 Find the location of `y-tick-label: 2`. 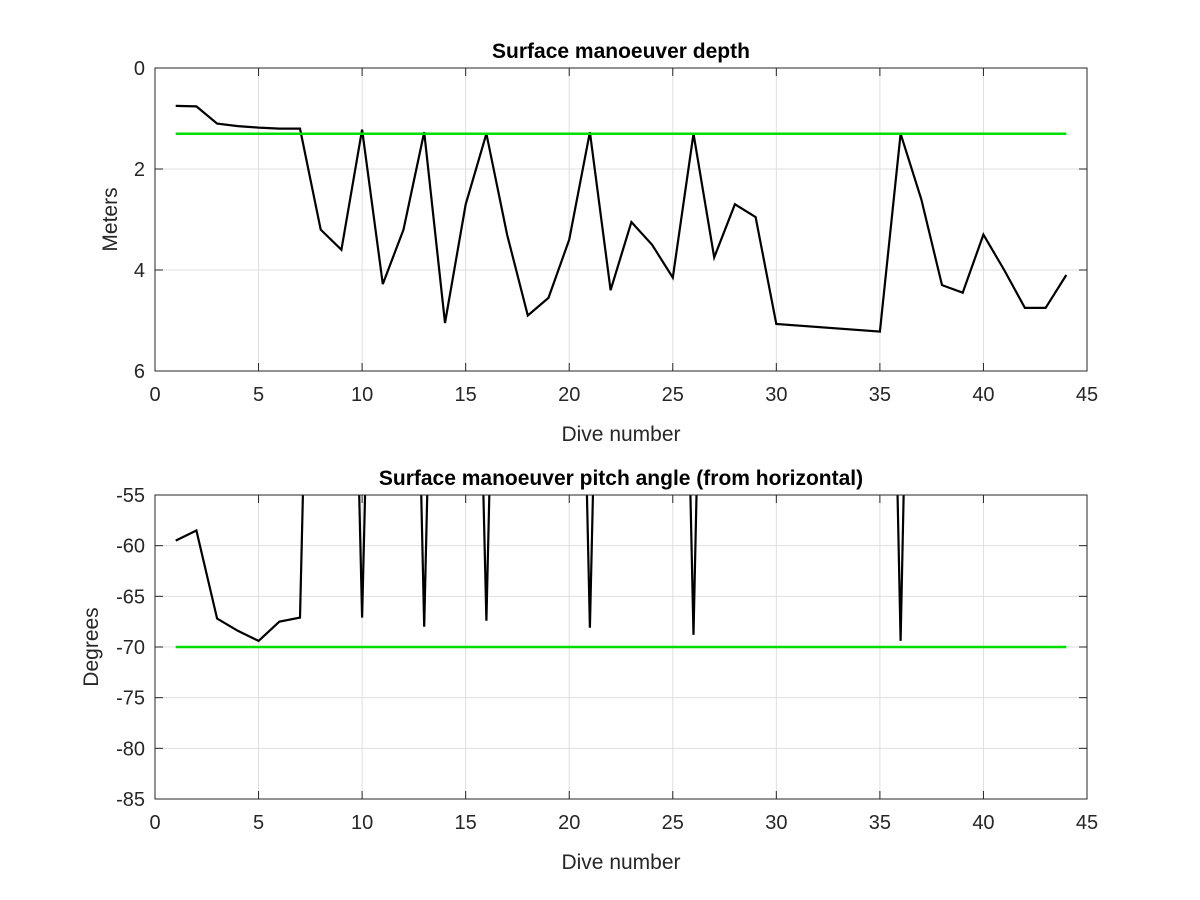

y-tick-label: 2 is located at coordinates (139, 170).